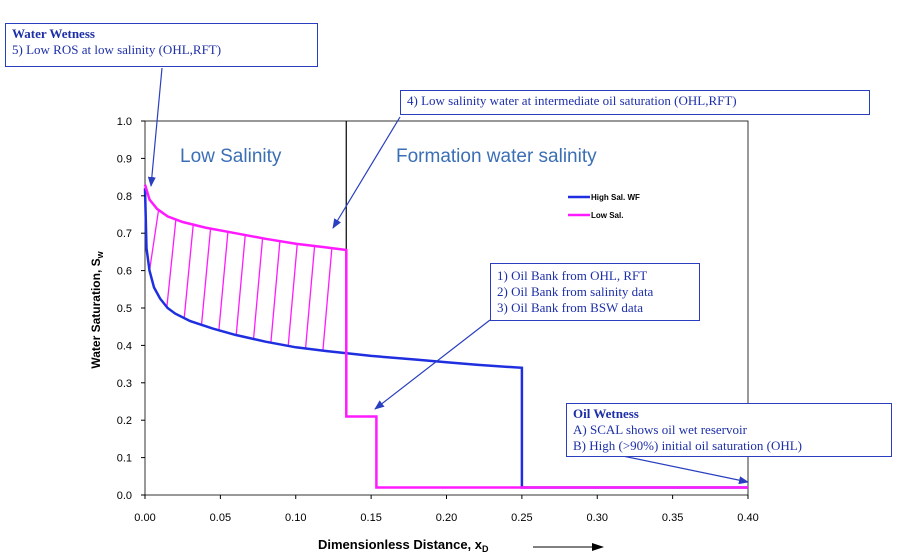  I want to click on arrow-intermediate-oil, so click(366, 172).